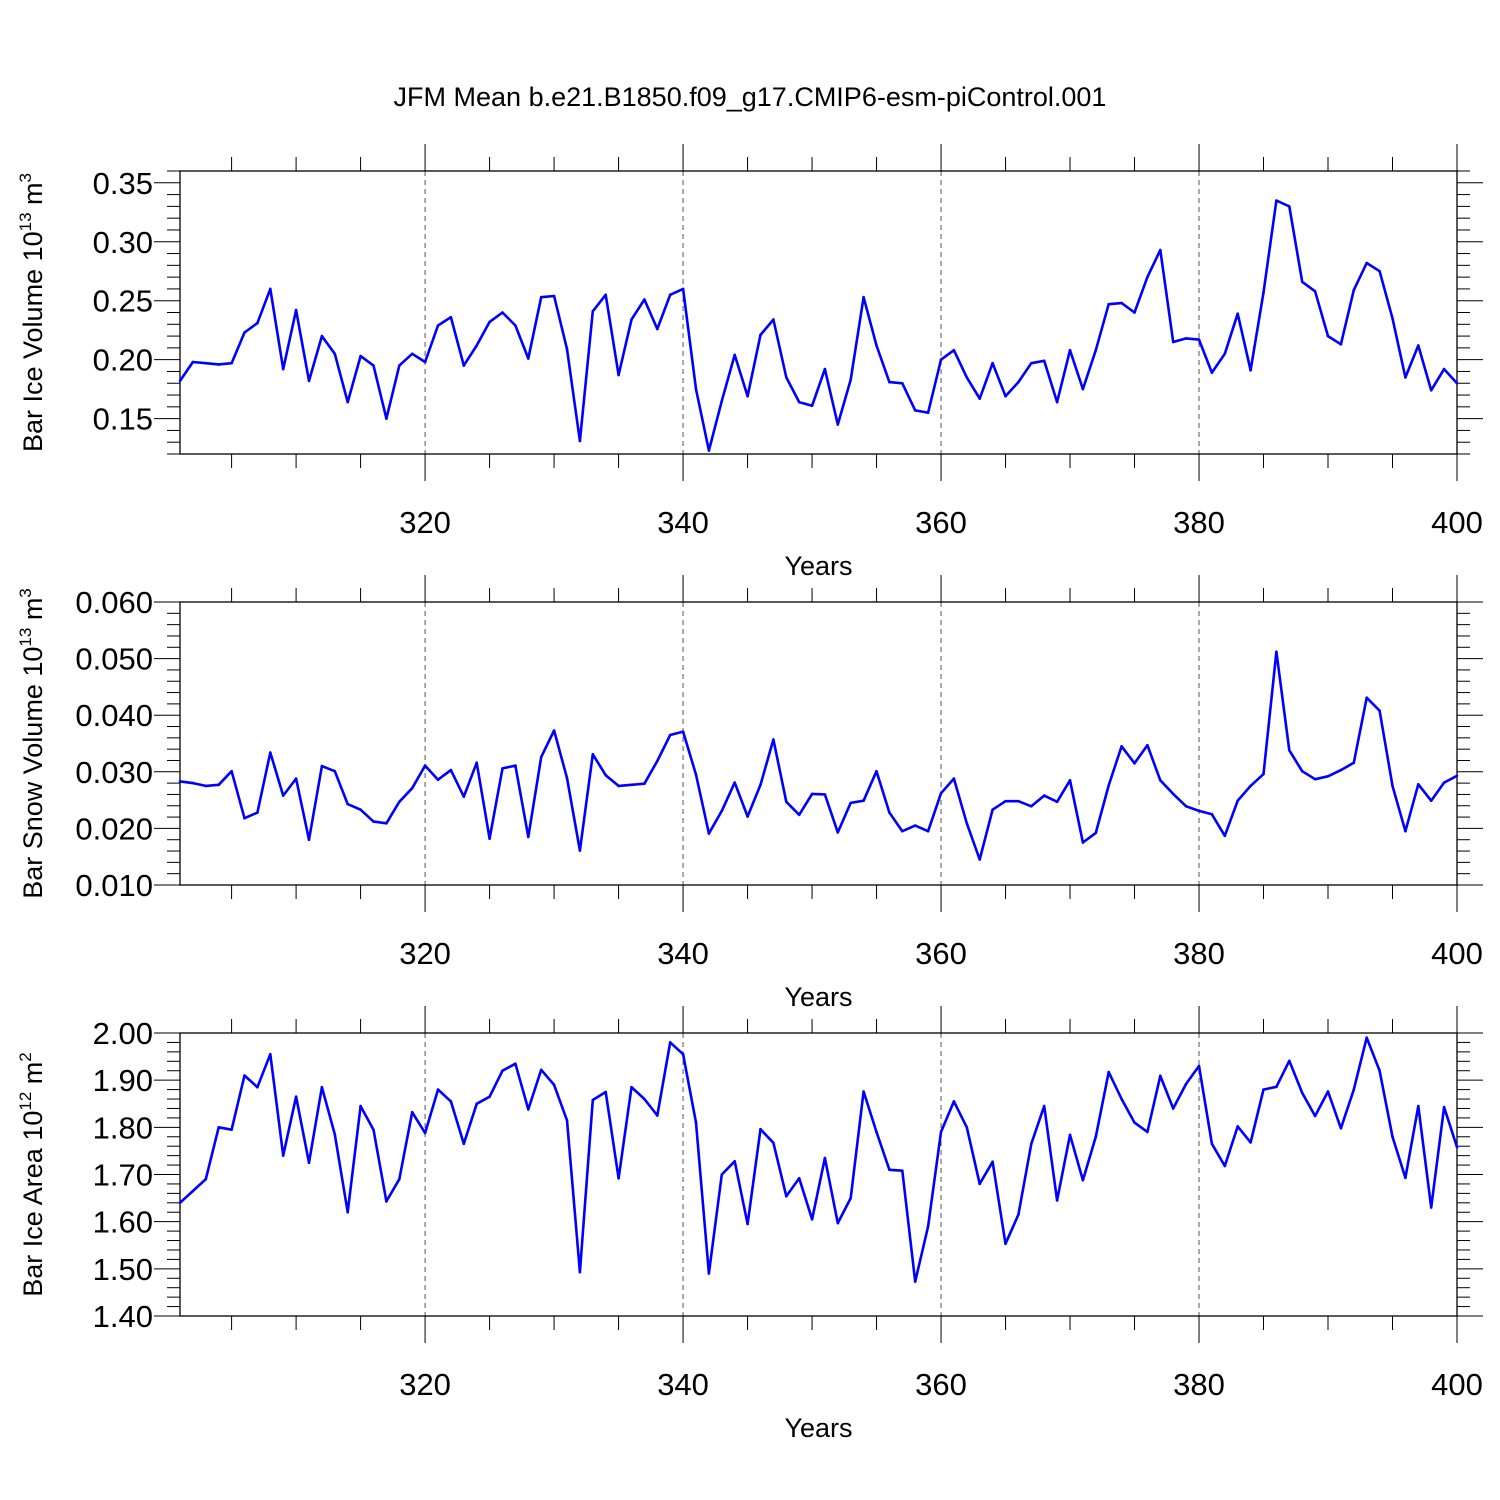 The image size is (1500, 1500). What do you see at coordinates (114, 828) in the screenshot?
I see `y-tick-label: 0.020` at bounding box center [114, 828].